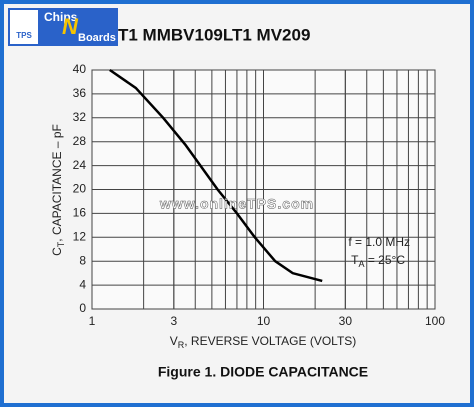 This screenshot has height=412, width=474. What do you see at coordinates (24, 35) in the screenshot?
I see `logo-badge: TPS` at bounding box center [24, 35].